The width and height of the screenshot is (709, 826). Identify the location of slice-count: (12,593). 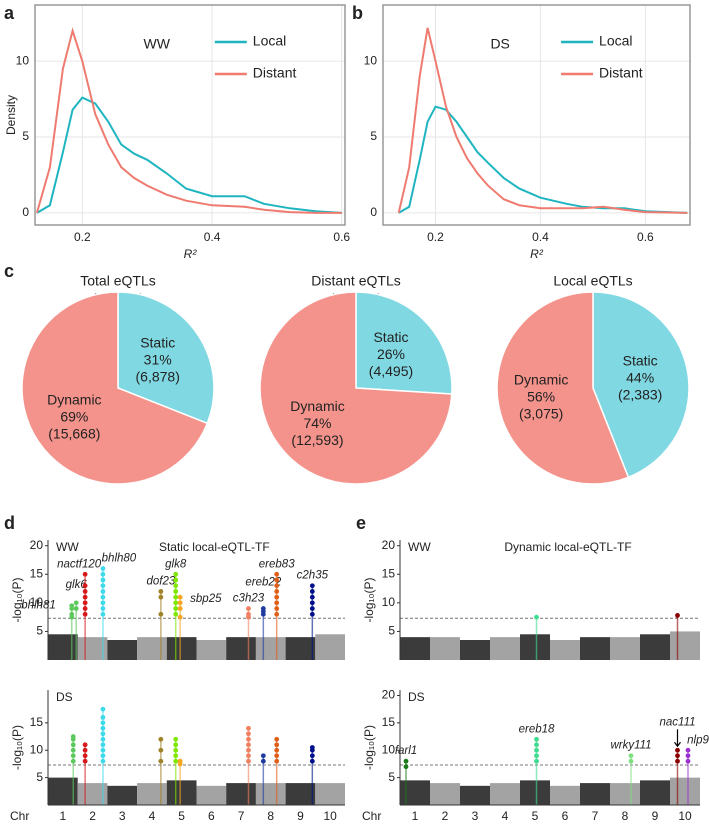
(317, 440).